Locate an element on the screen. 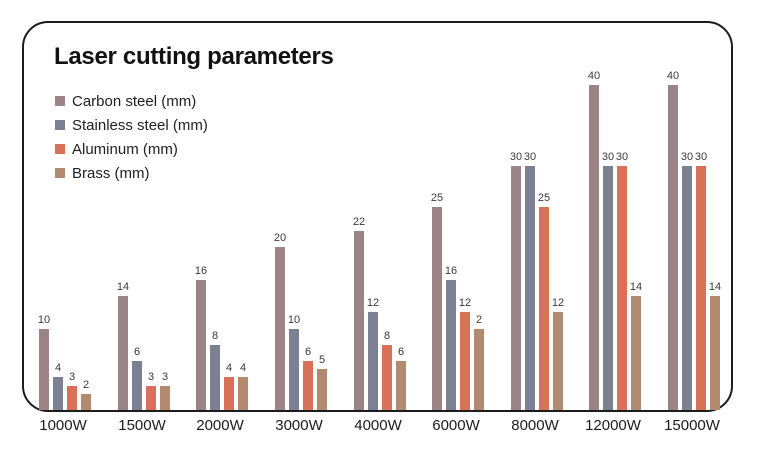 This screenshot has height=450, width=758. x-axis-label-6000w: 6000W is located at coordinates (456, 425).